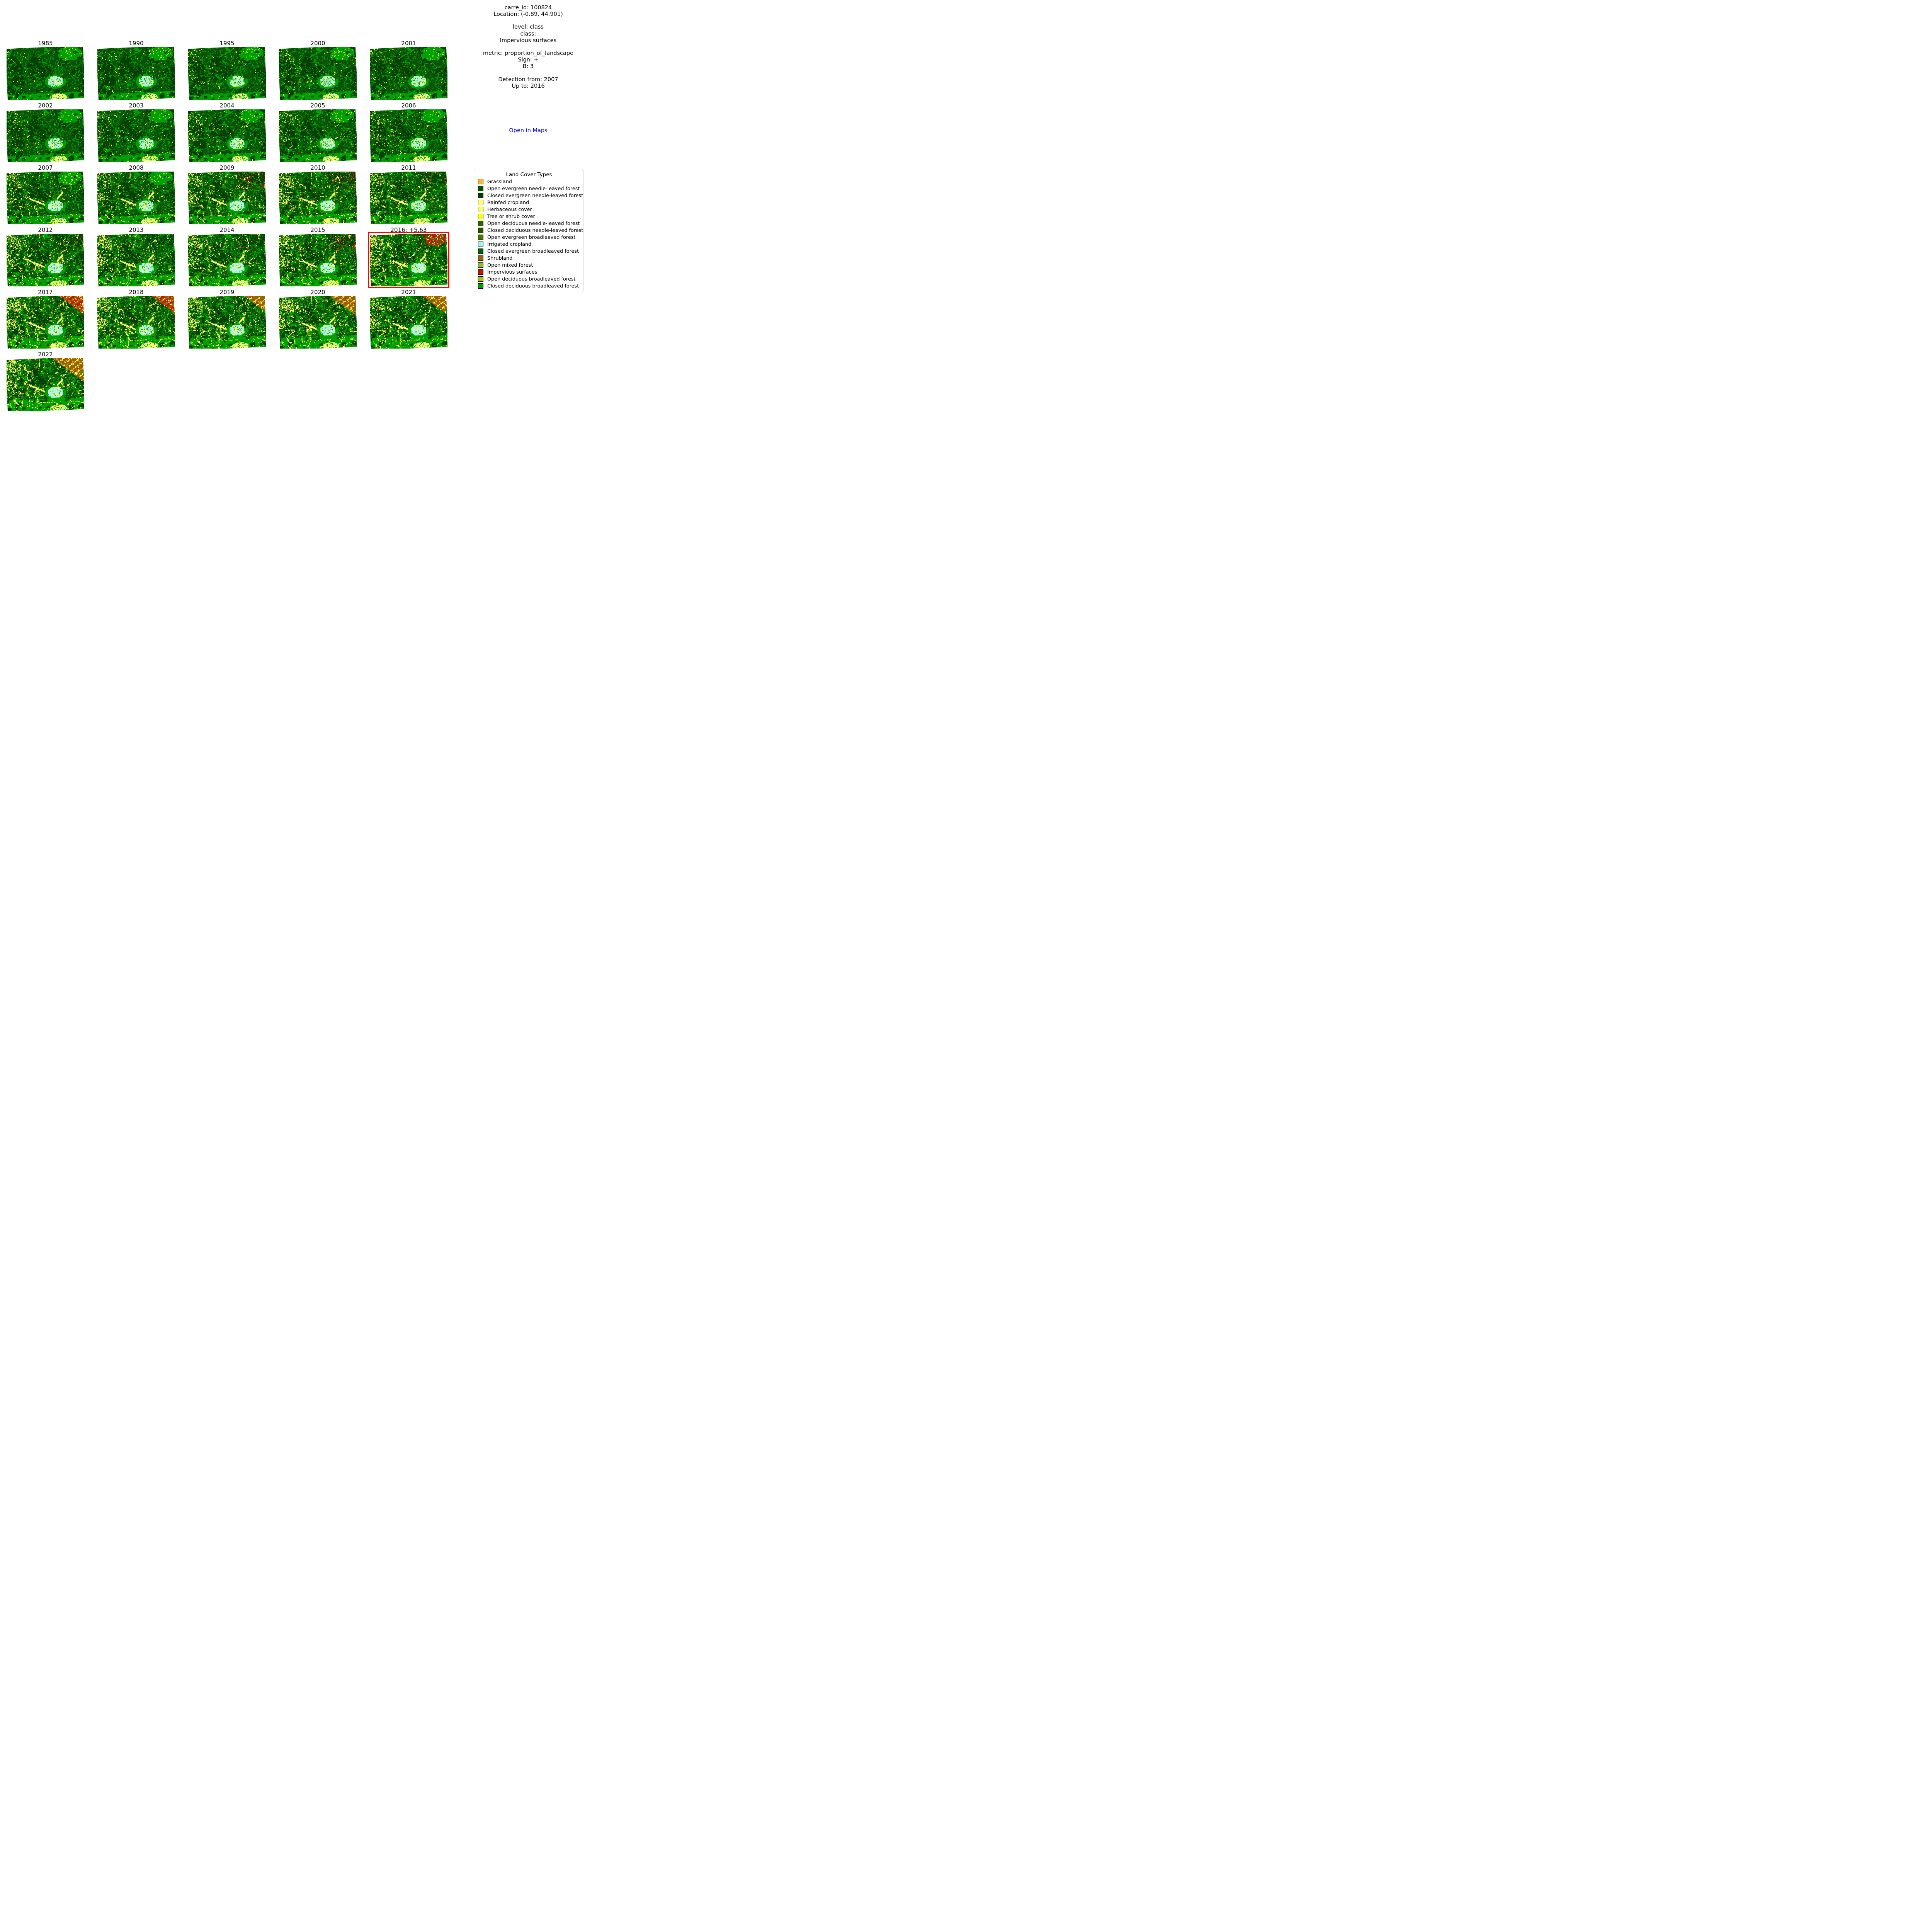 Image resolution: width=1932 pixels, height=1913 pixels. Describe the element at coordinates (227, 260) in the screenshot. I see `map-tile-2014` at that location.